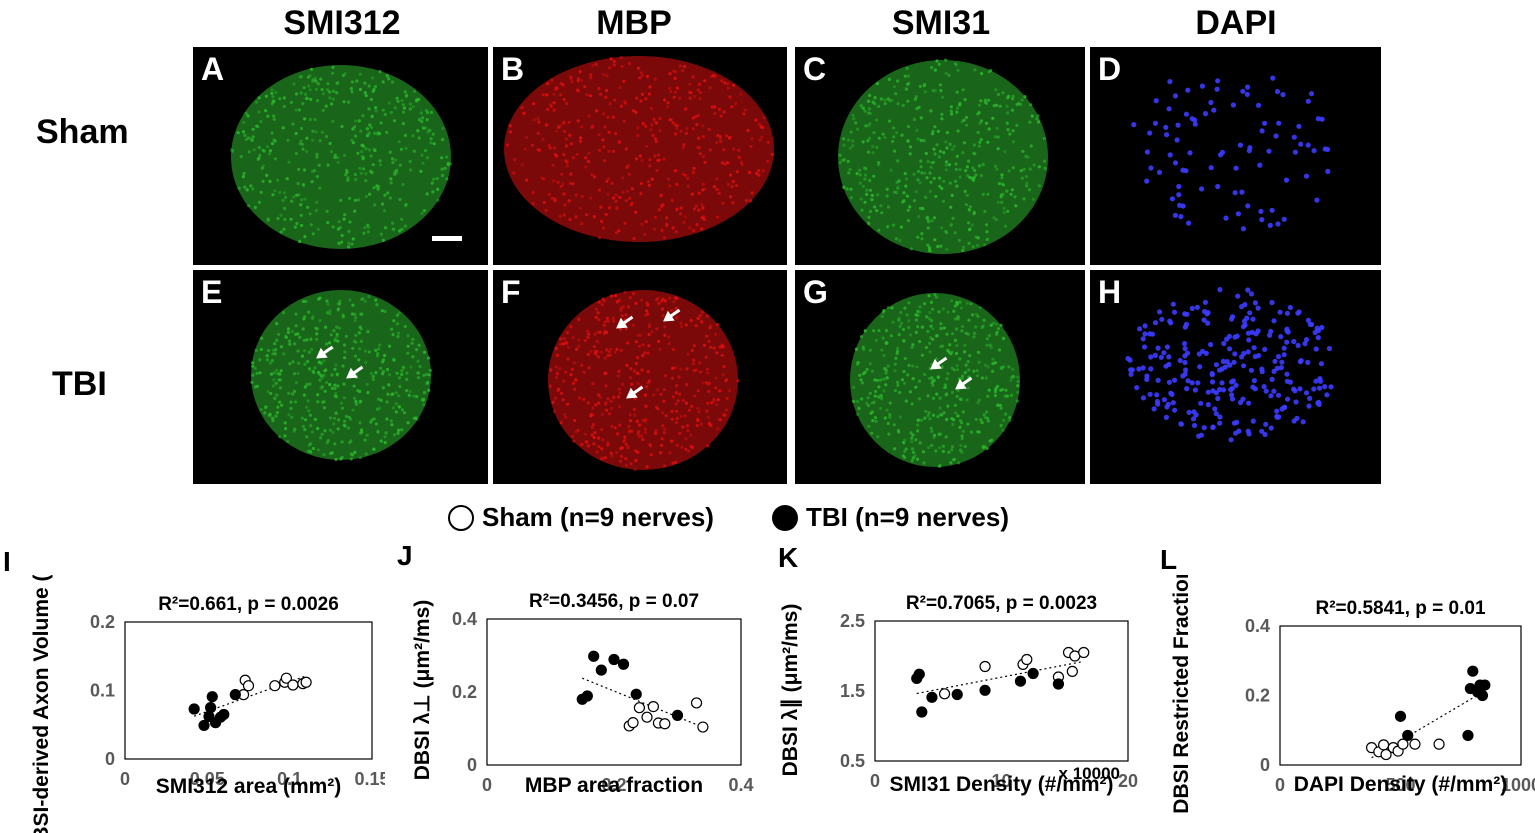 This screenshot has width=1535, height=833. What do you see at coordinates (1110, 69) in the screenshot?
I see `panel-label: D` at bounding box center [1110, 69].